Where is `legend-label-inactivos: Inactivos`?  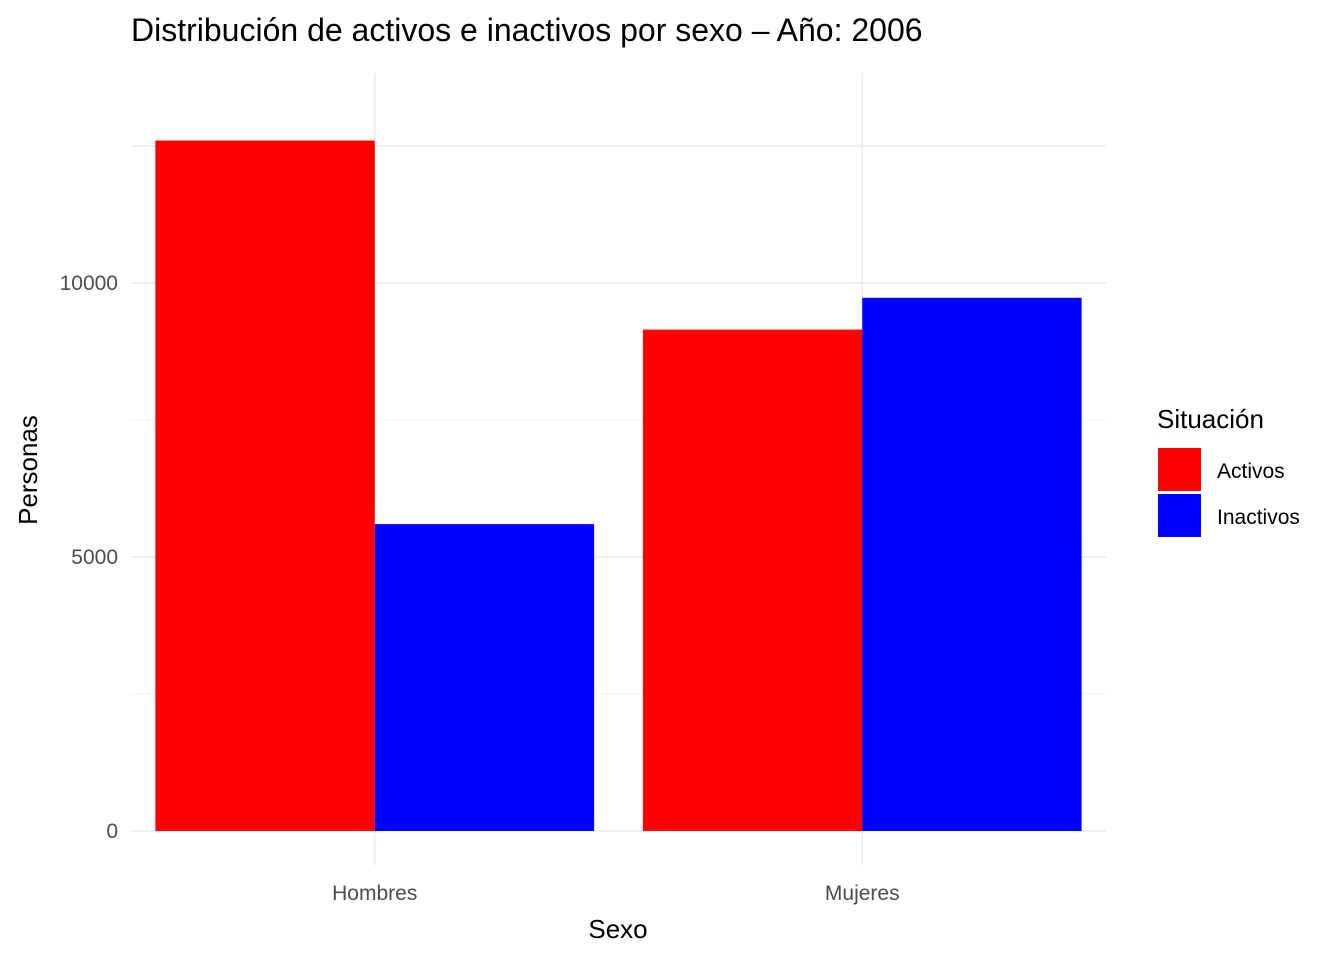 legend-label-inactivos: Inactivos is located at coordinates (1258, 517).